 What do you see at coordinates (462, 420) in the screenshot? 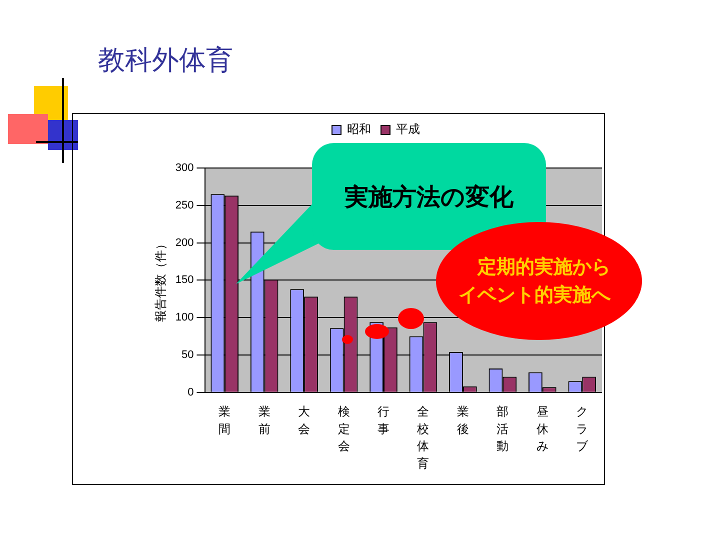
I see `x-tick-label: 業後` at bounding box center [462, 420].